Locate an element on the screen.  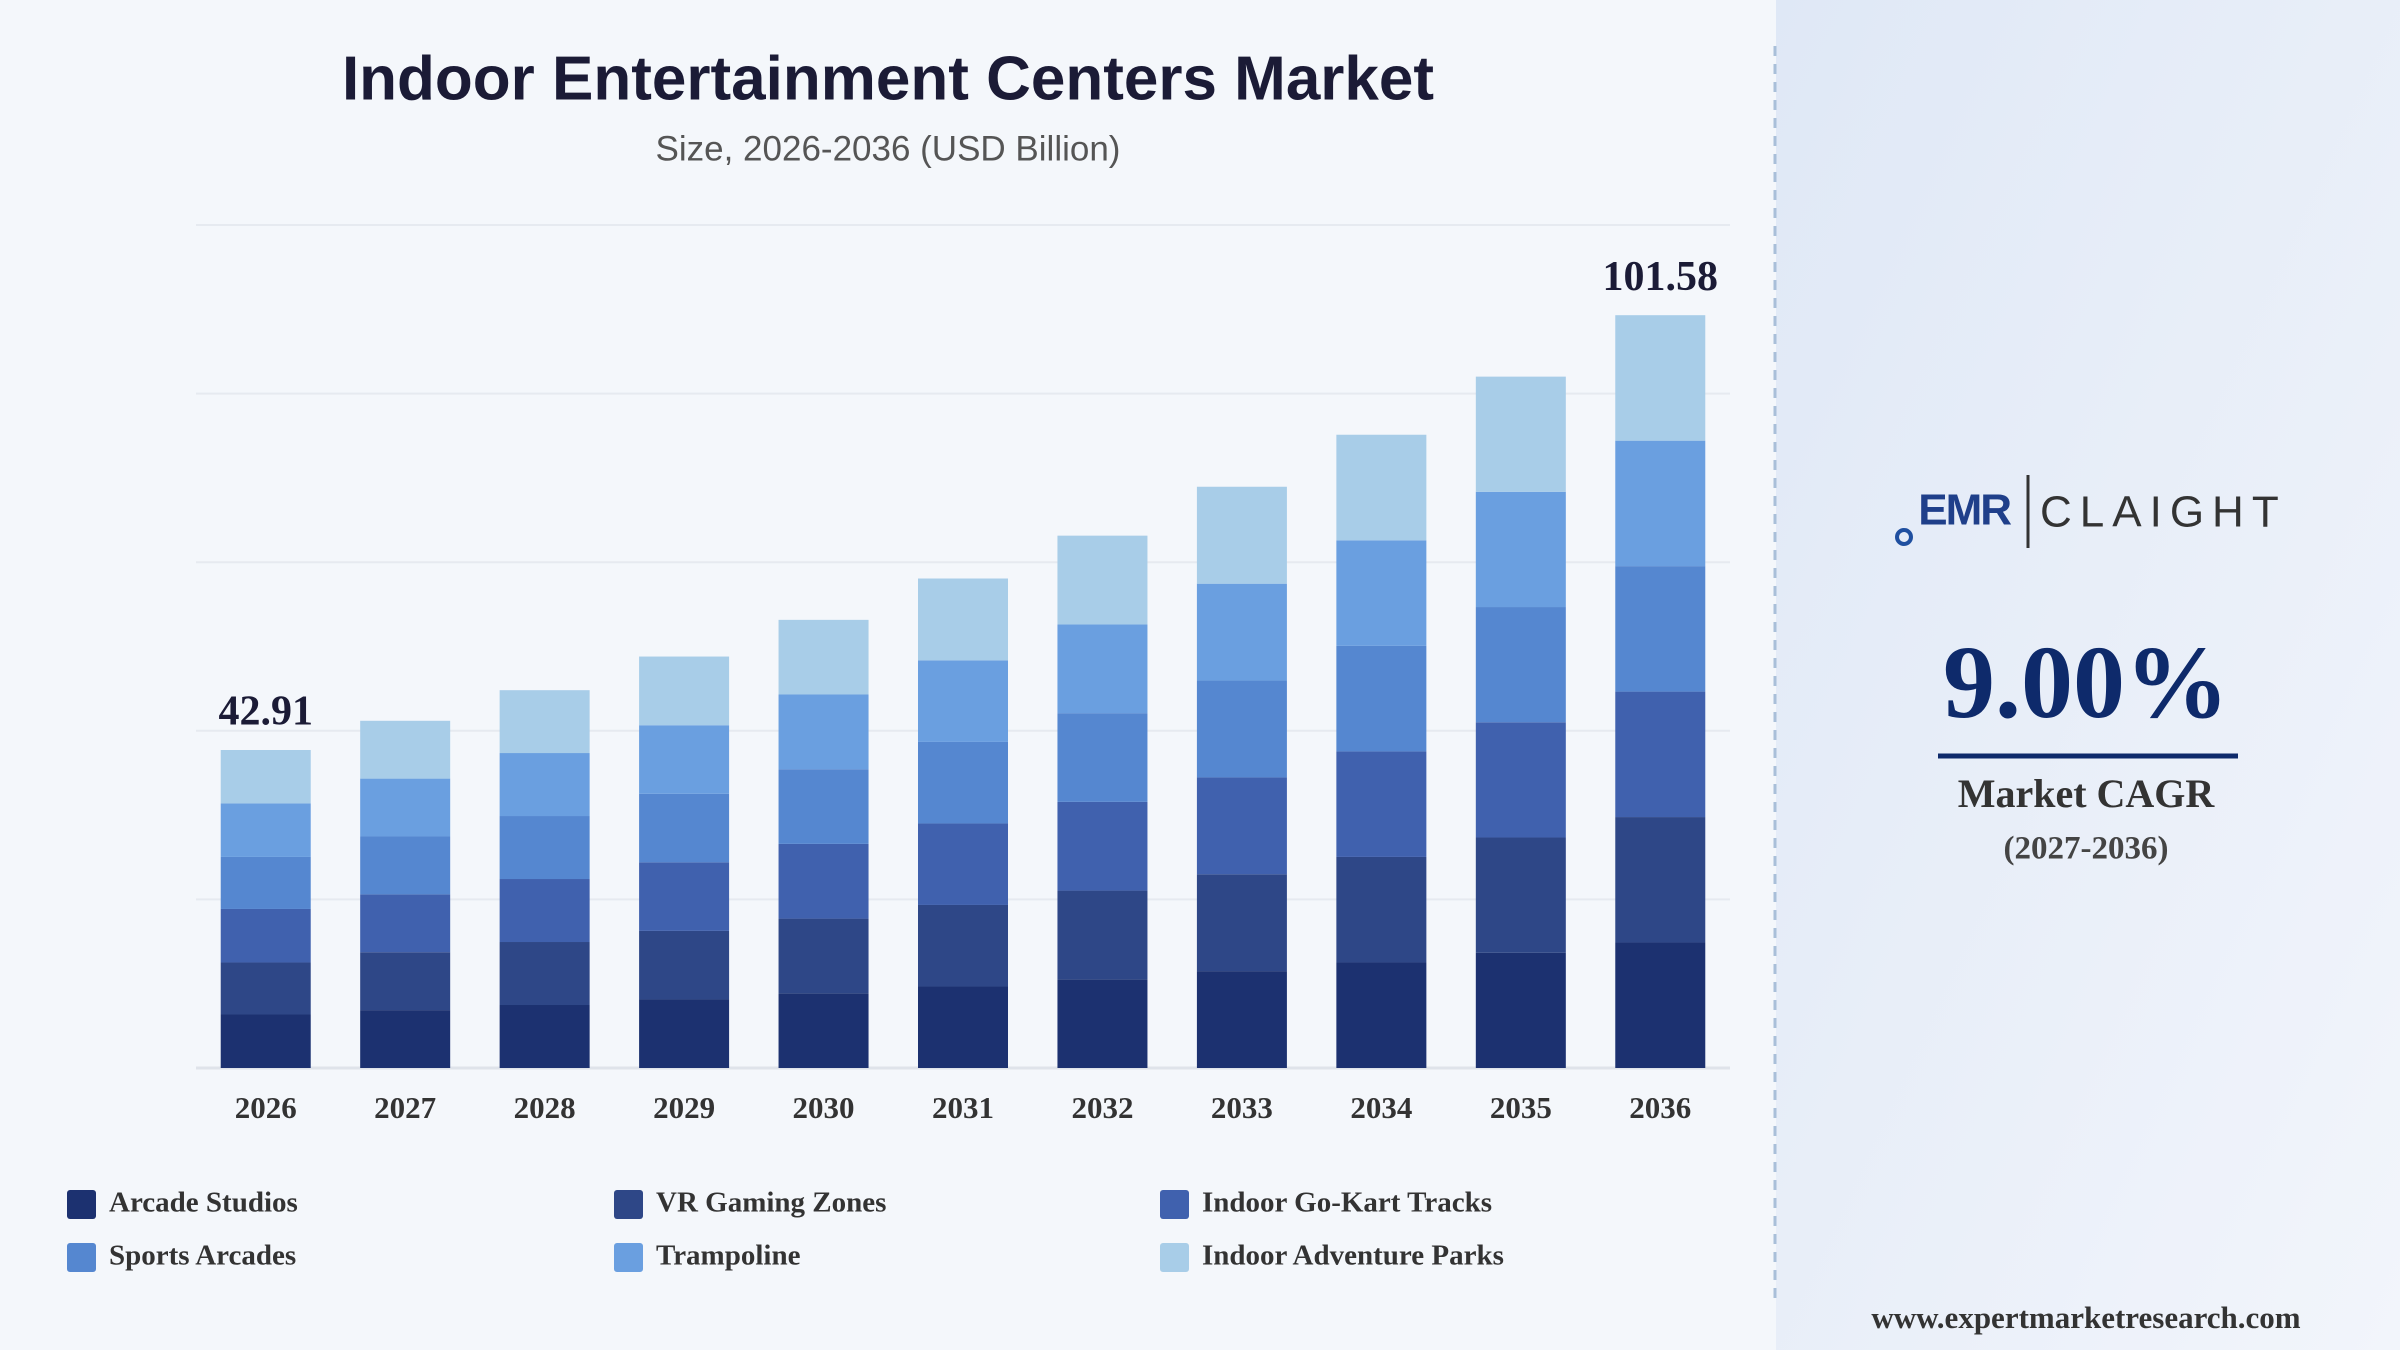
x-tick-label: 2033 is located at coordinates (1242, 1107).